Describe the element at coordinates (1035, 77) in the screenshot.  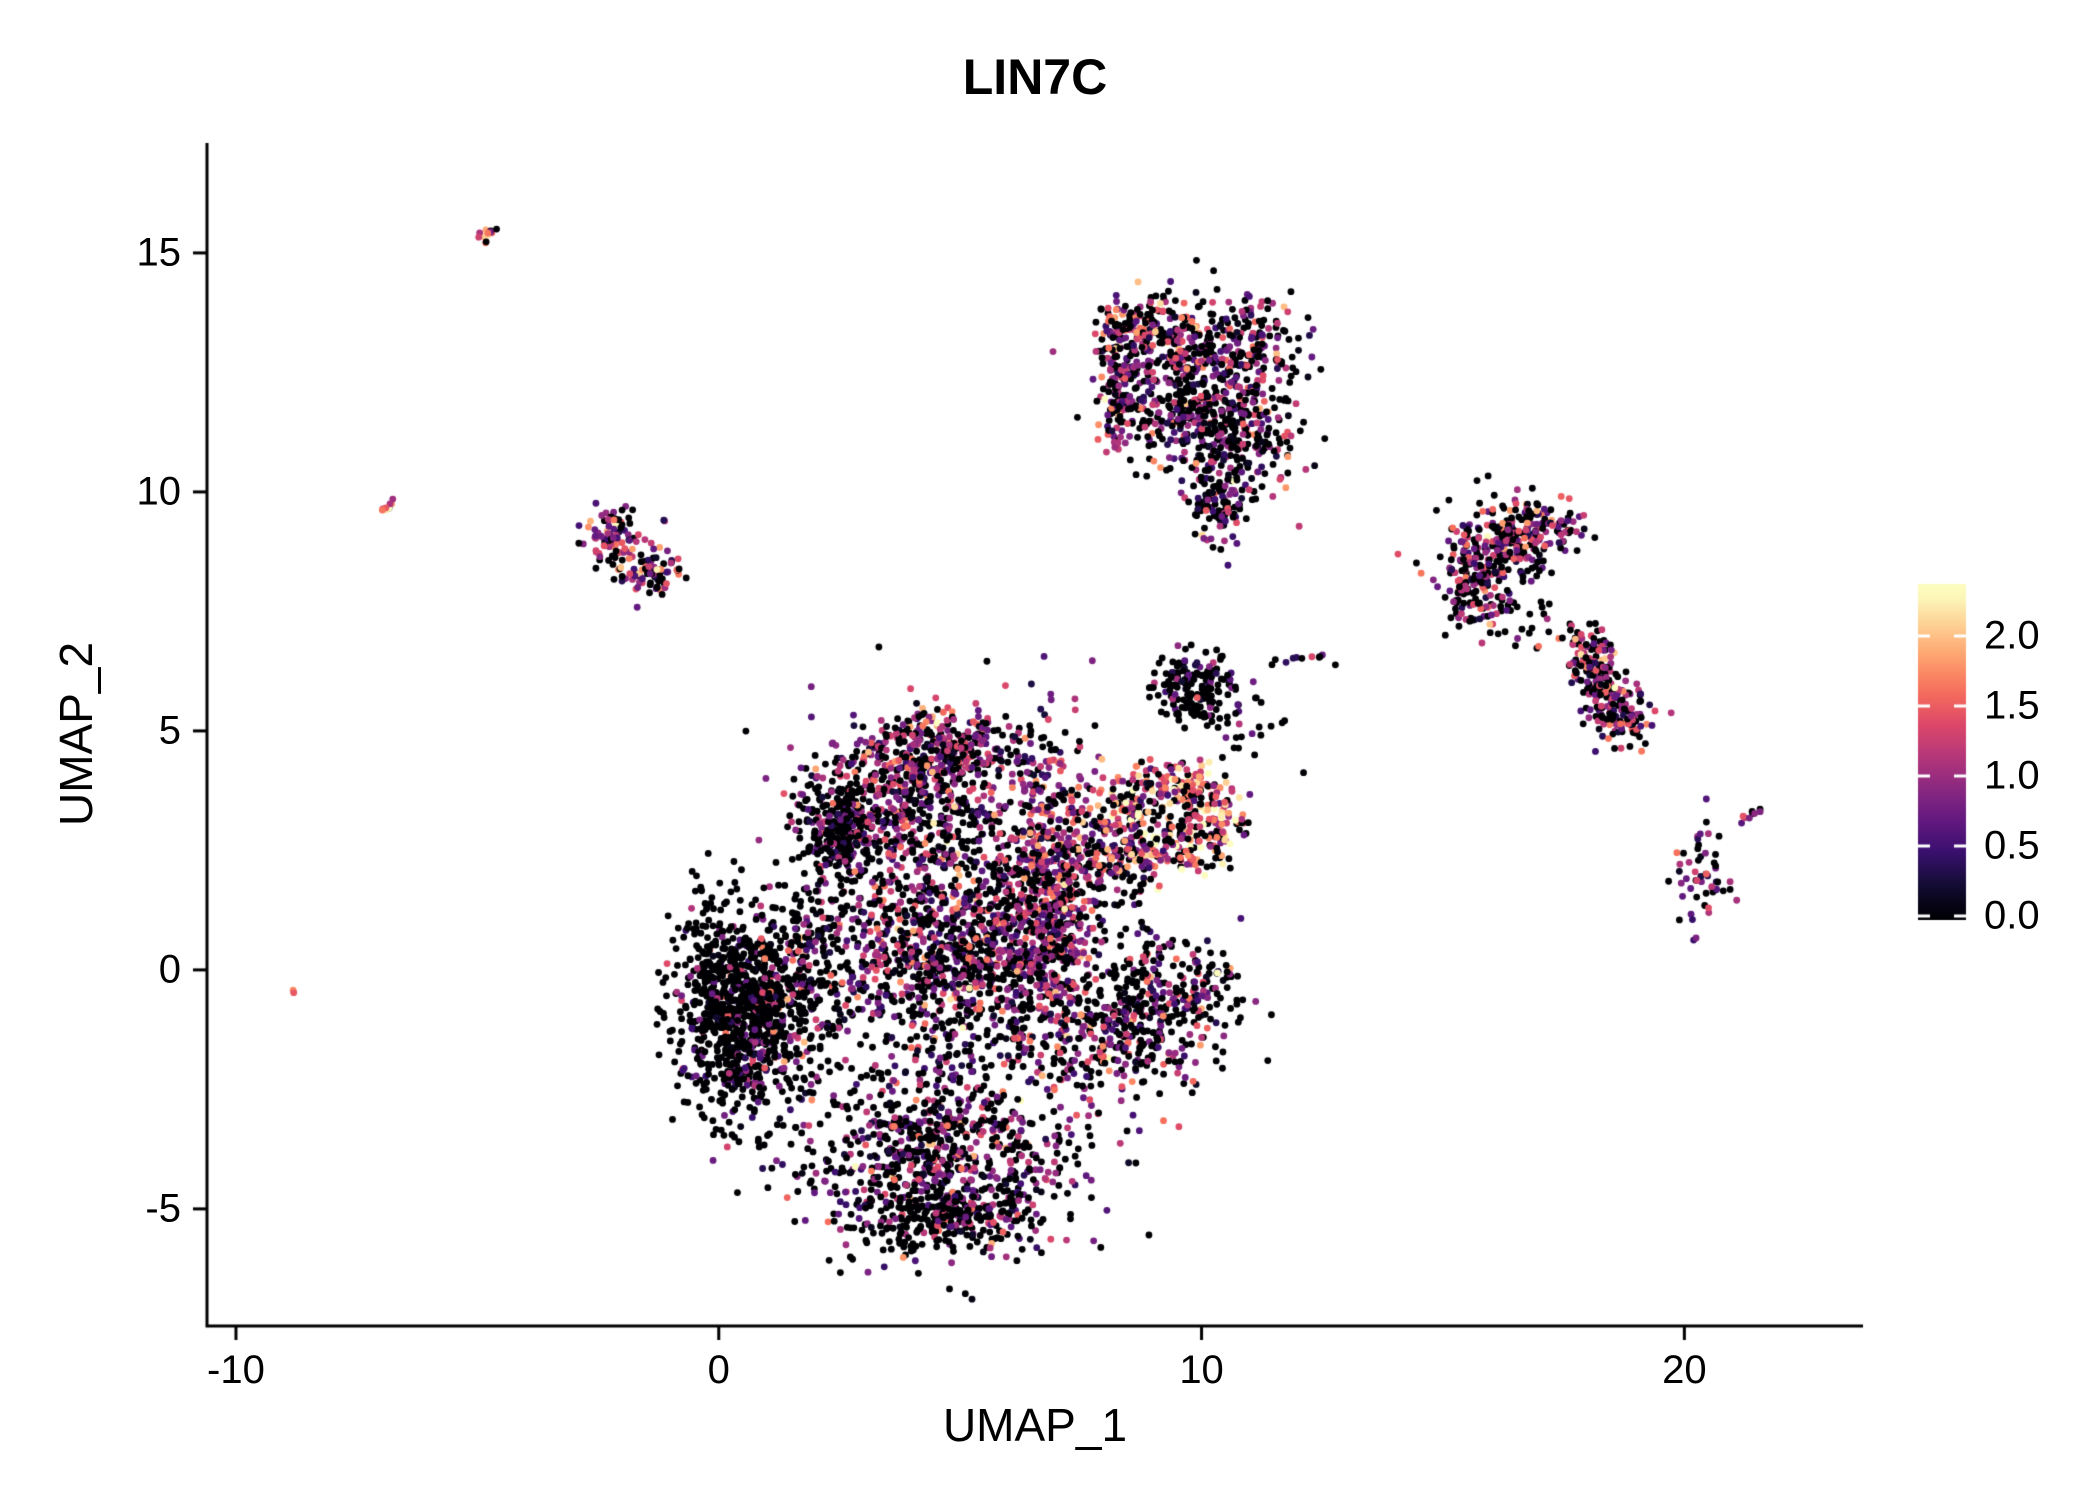
I see `plot-title: LIN7C` at that location.